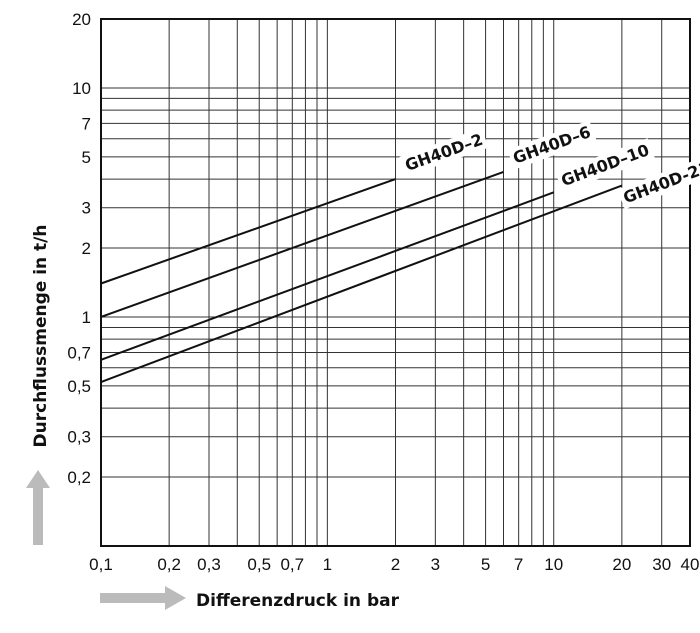  I want to click on x-tick-label: 20, so click(621, 564).